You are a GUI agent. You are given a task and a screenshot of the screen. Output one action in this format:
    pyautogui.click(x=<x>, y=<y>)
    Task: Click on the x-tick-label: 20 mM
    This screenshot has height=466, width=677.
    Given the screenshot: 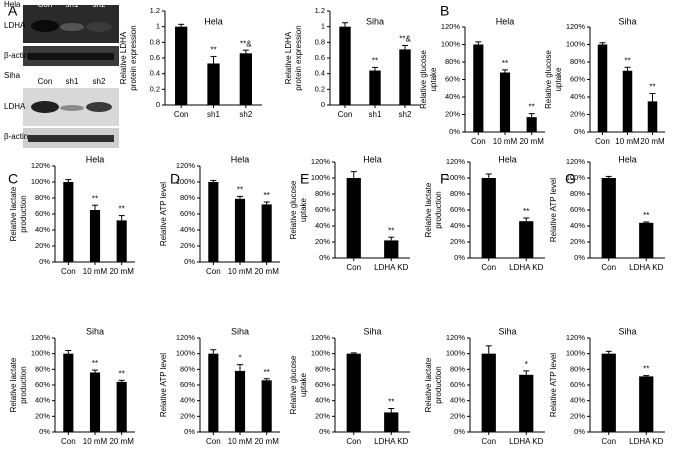 What is the action you would take?
    pyautogui.click(x=652, y=141)
    